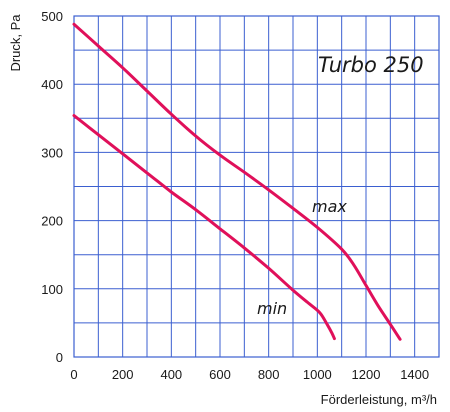  What do you see at coordinates (317, 374) in the screenshot?
I see `x-tick-label: 1000` at bounding box center [317, 374].